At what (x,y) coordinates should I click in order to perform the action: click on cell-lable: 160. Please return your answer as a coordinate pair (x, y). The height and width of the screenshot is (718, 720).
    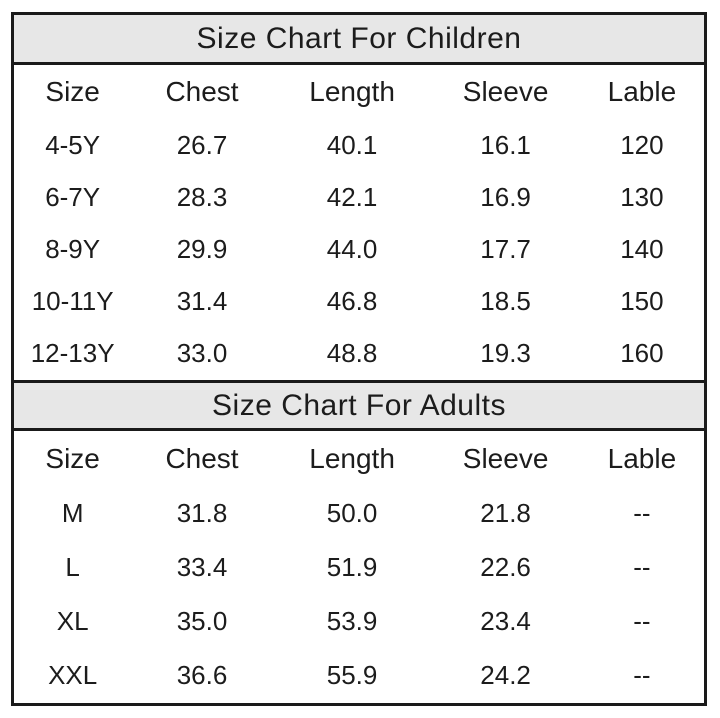
    Looking at the image, I should click on (642, 353).